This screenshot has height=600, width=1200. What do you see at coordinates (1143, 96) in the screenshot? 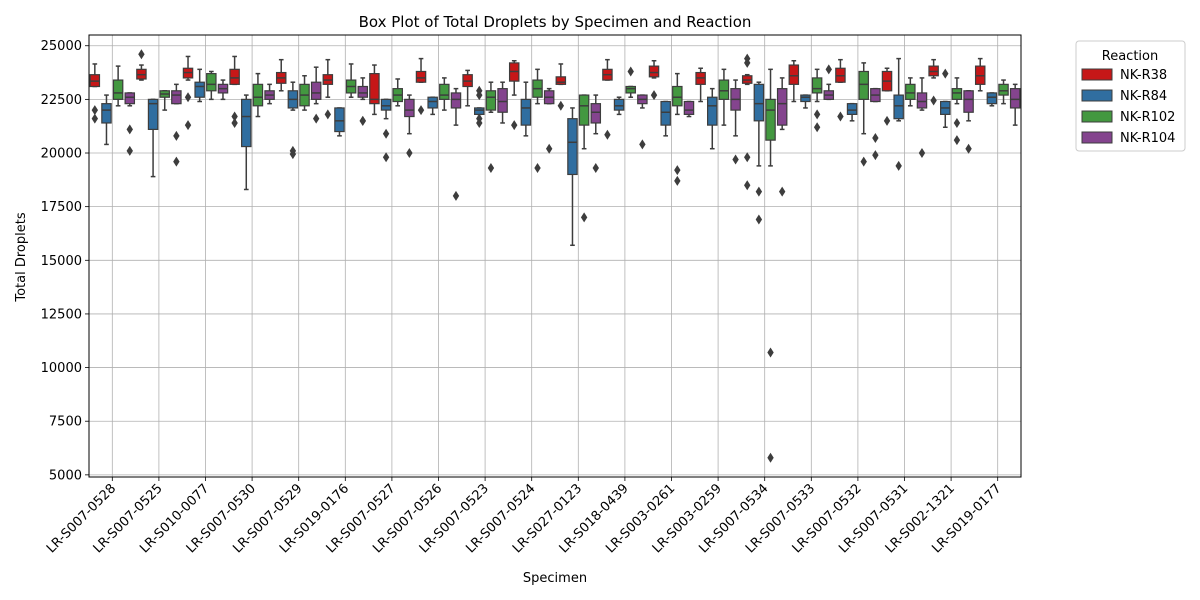
I see `legend-label: NK-R84` at bounding box center [1143, 96].